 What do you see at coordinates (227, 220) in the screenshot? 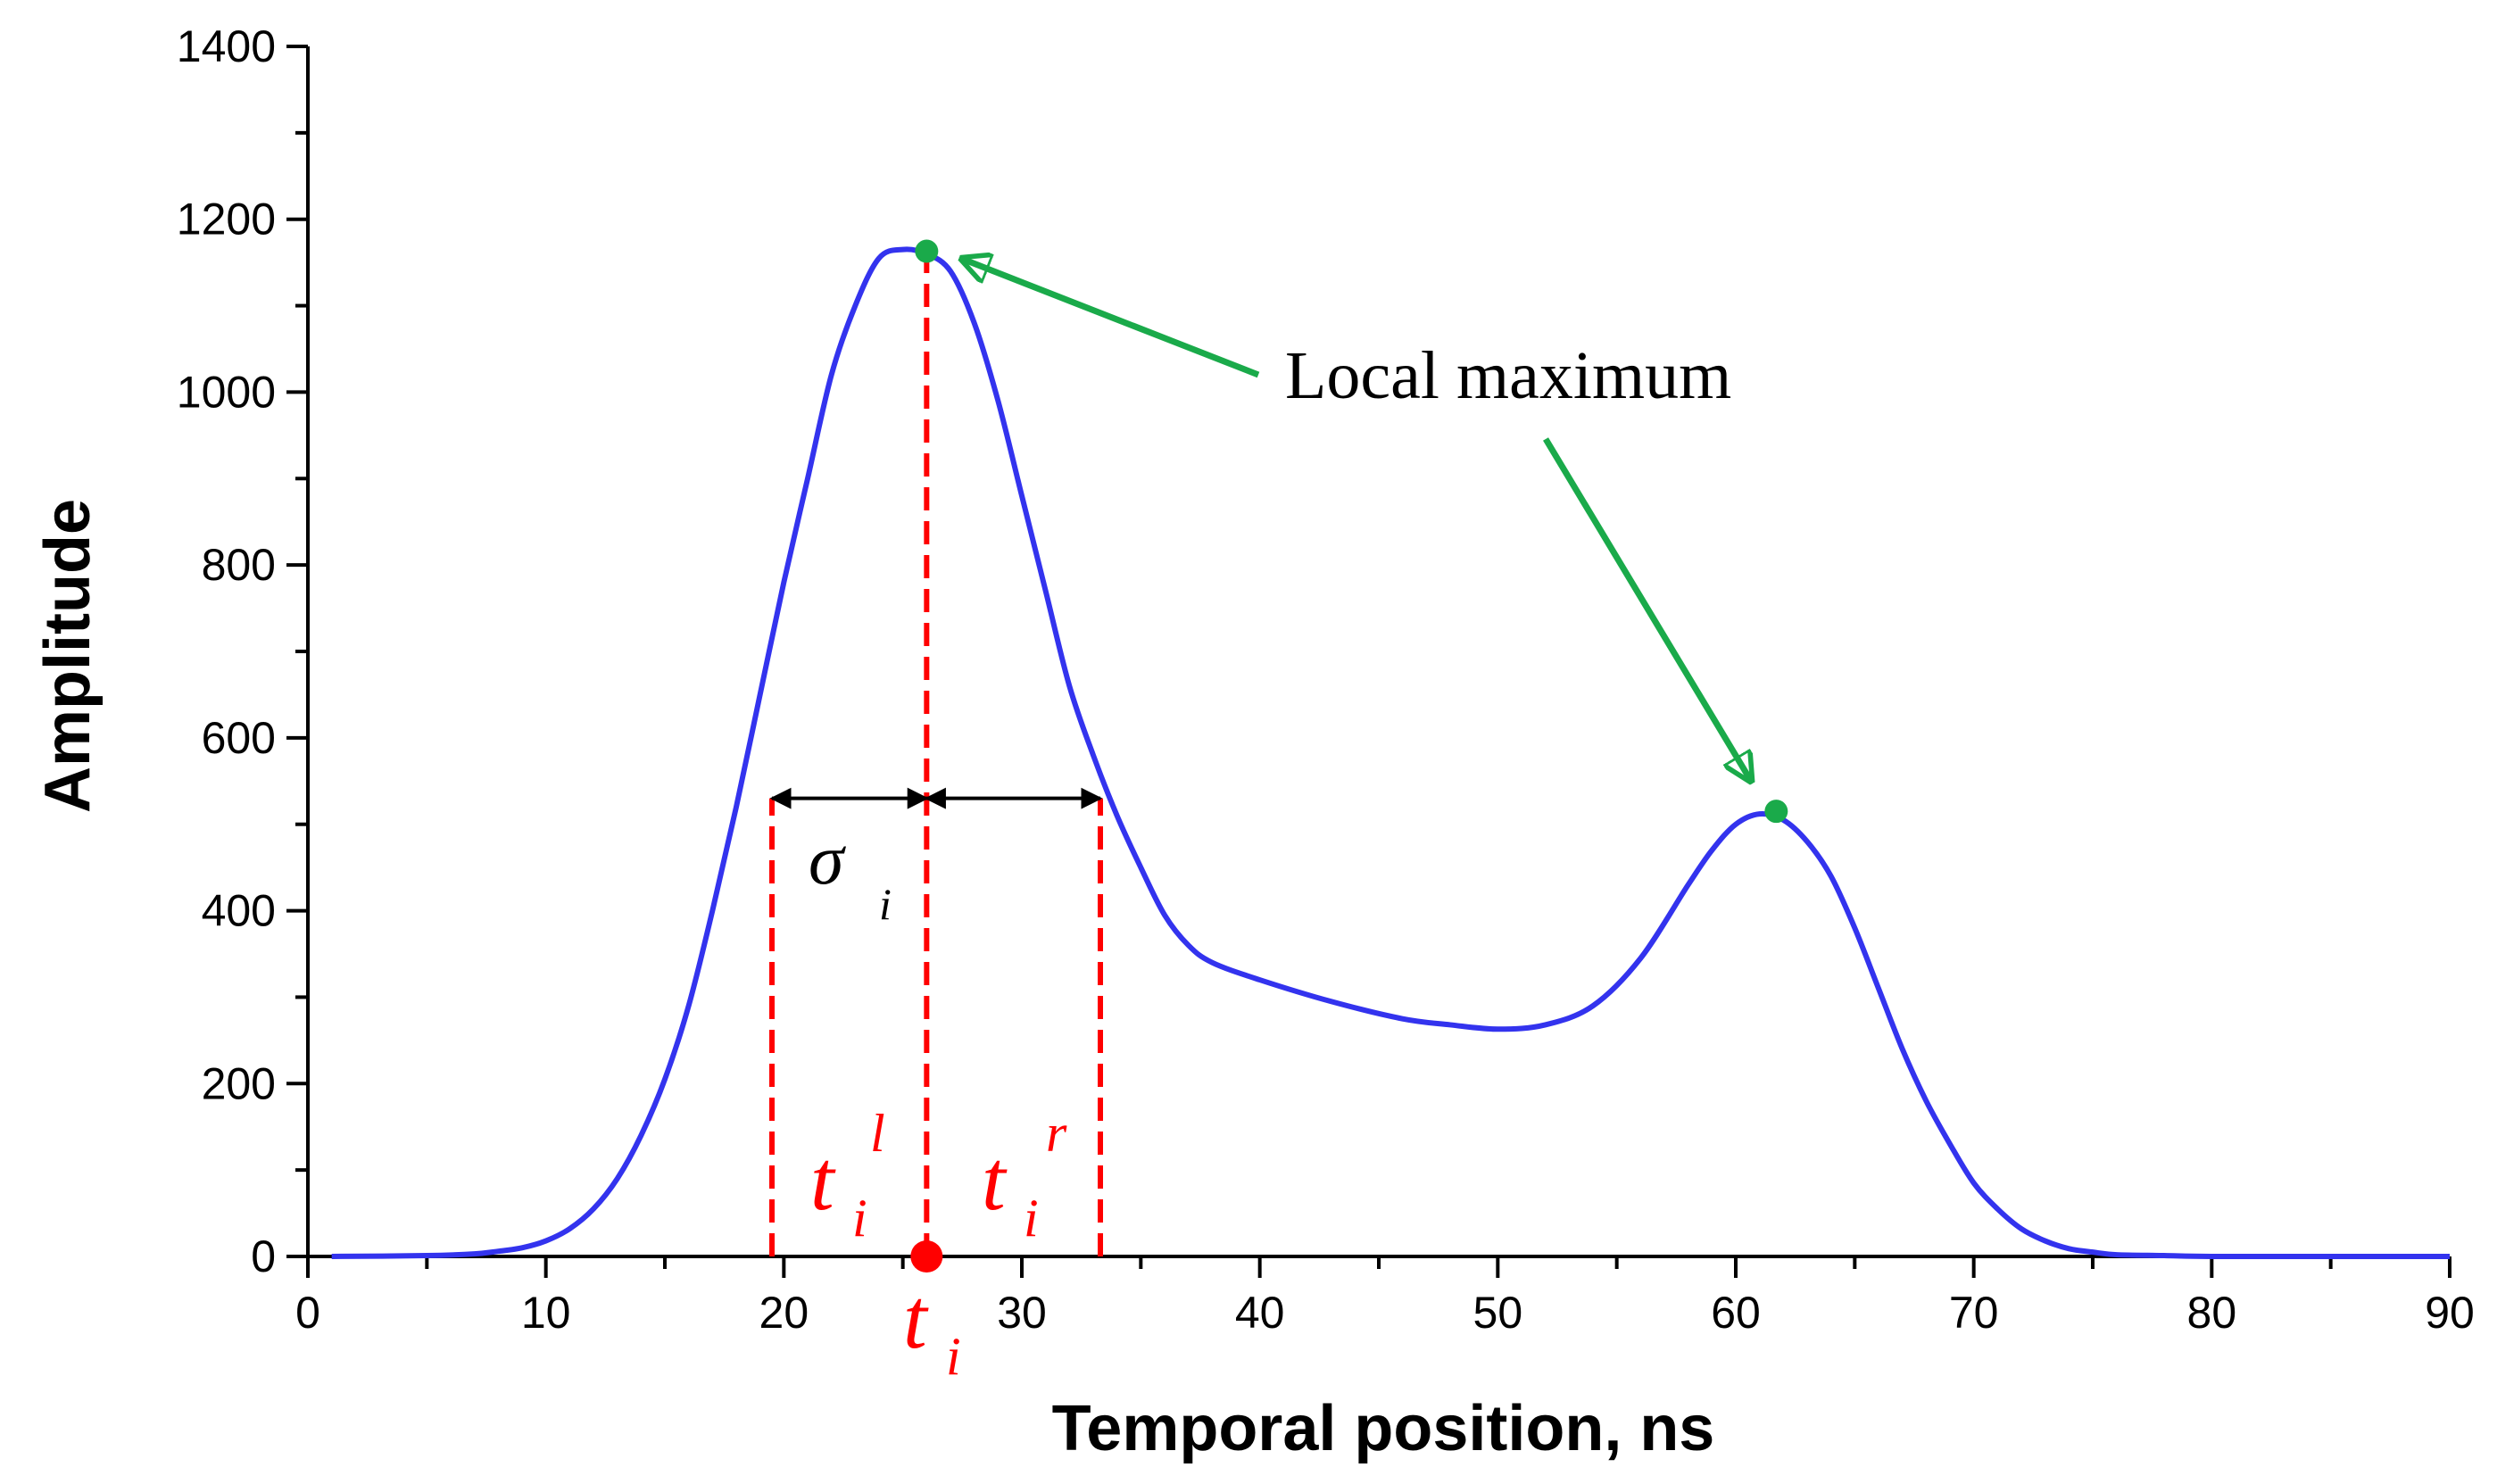
I see `y-tick-label: 1200` at bounding box center [227, 220].